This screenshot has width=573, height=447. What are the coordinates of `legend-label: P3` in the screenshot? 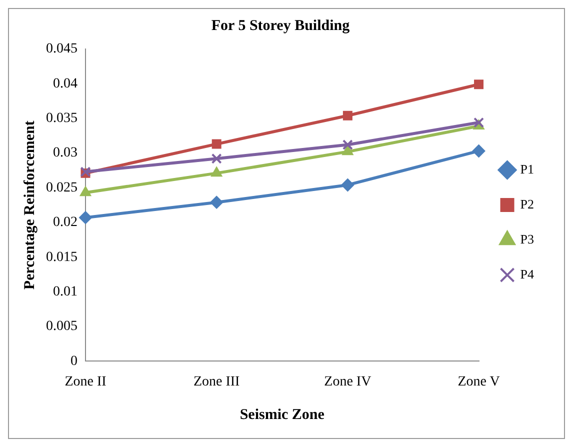 It's located at (527, 238).